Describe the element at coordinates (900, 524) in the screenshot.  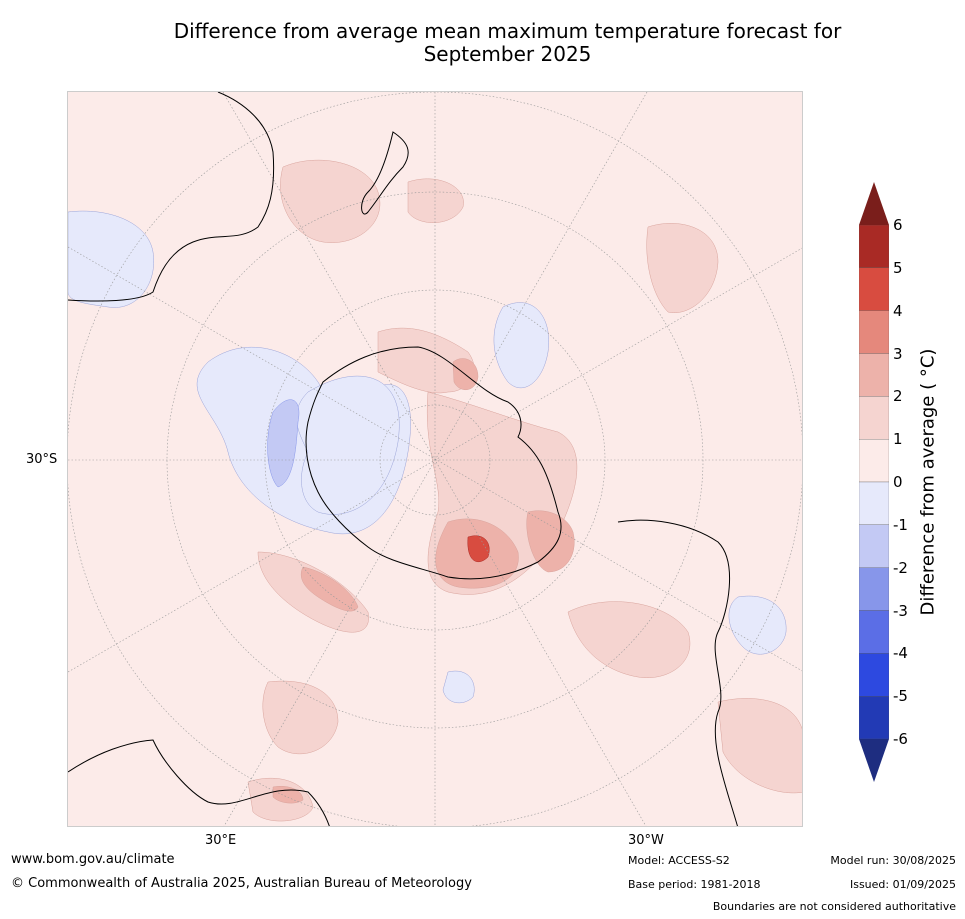
I see `colorbar-tick-label: -1` at that location.